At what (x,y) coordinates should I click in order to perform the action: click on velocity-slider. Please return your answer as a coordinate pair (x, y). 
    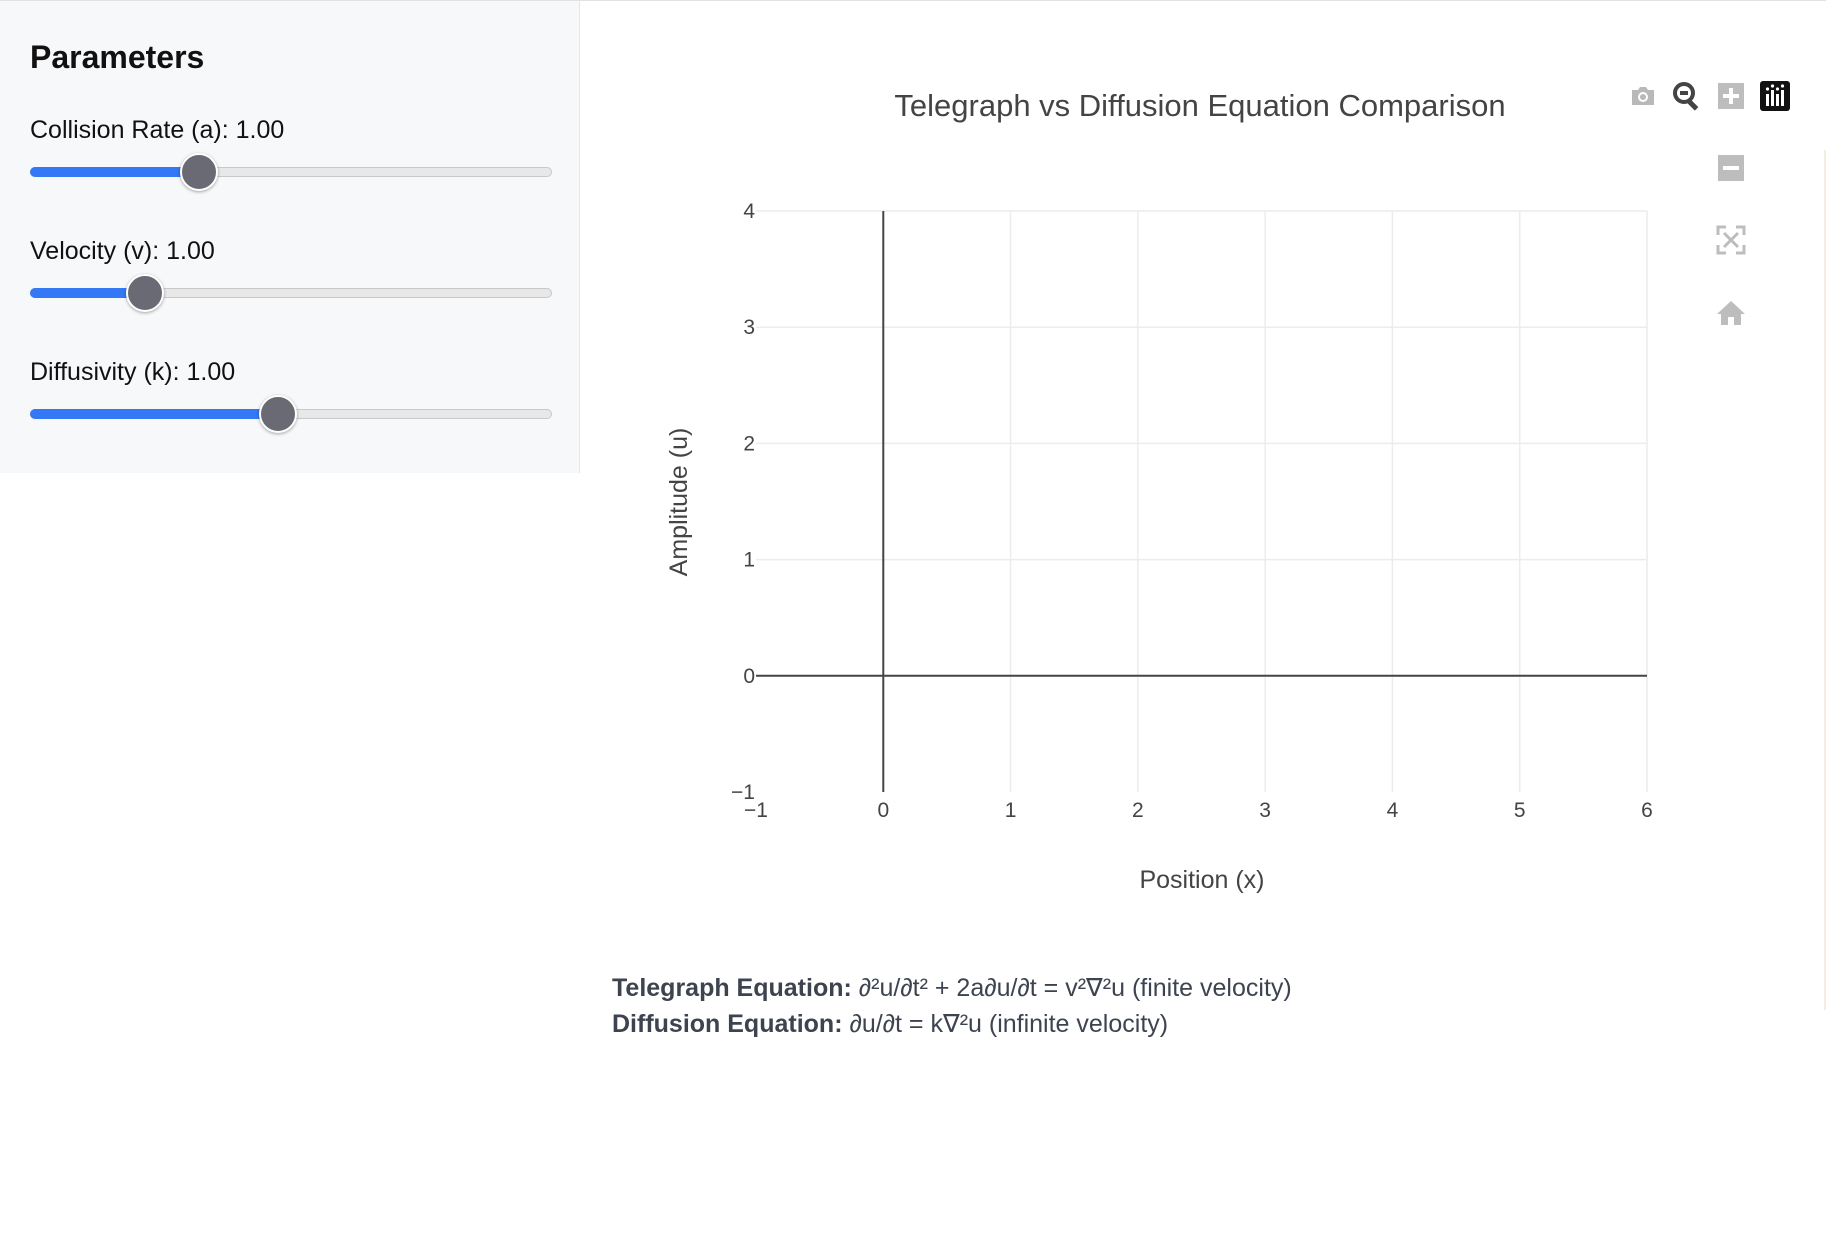
    Looking at the image, I should click on (291, 293).